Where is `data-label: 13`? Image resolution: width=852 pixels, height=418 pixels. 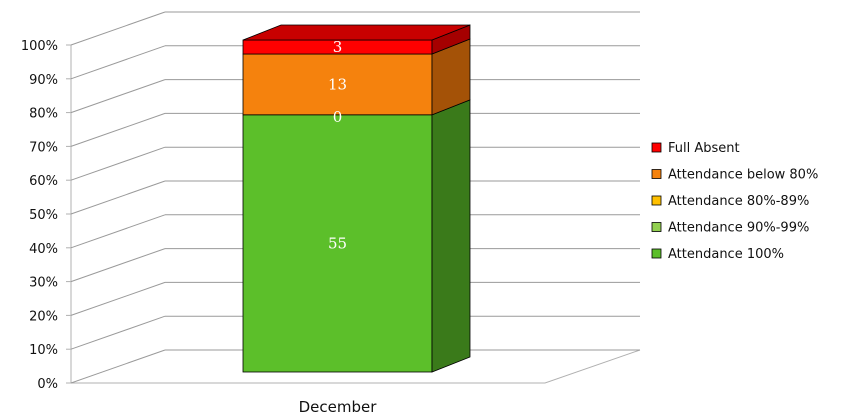
data-label: 13 is located at coordinates (337, 84).